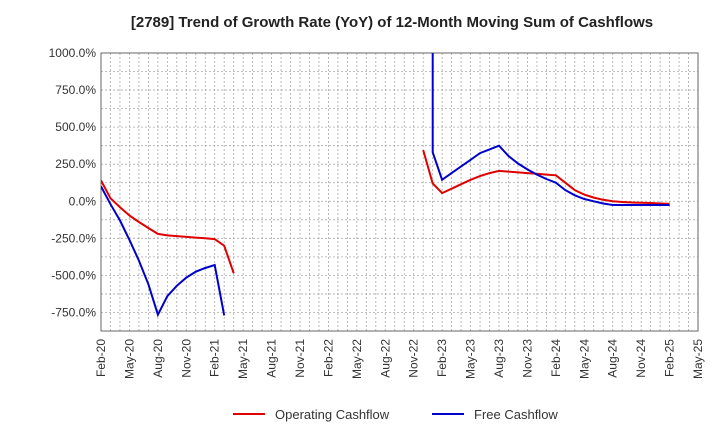 The width and height of the screenshot is (720, 440). Describe the element at coordinates (186, 358) in the screenshot. I see `x-tick-label: Nov-20` at that location.